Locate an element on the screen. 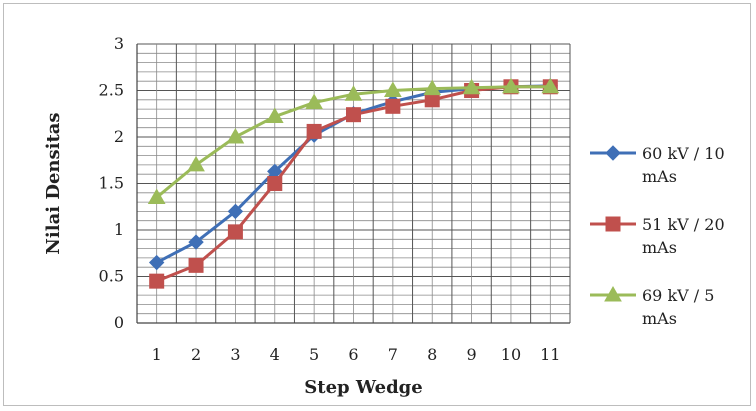  y-tick-label: 3 is located at coordinates (119, 43).